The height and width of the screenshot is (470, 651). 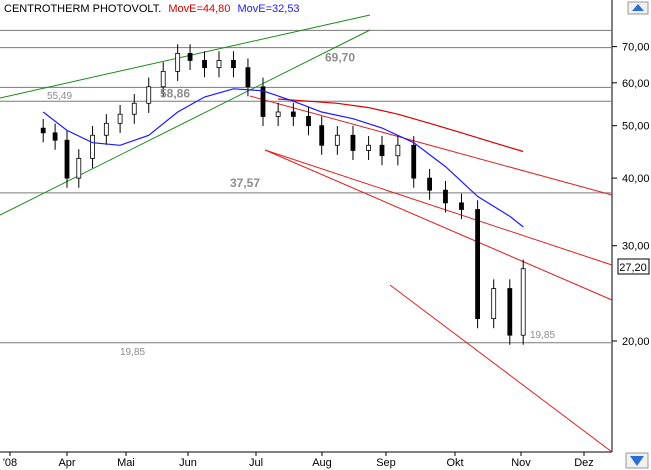 What do you see at coordinates (636, 48) in the screenshot?
I see `y-tick-label-5: 70,00` at bounding box center [636, 48].